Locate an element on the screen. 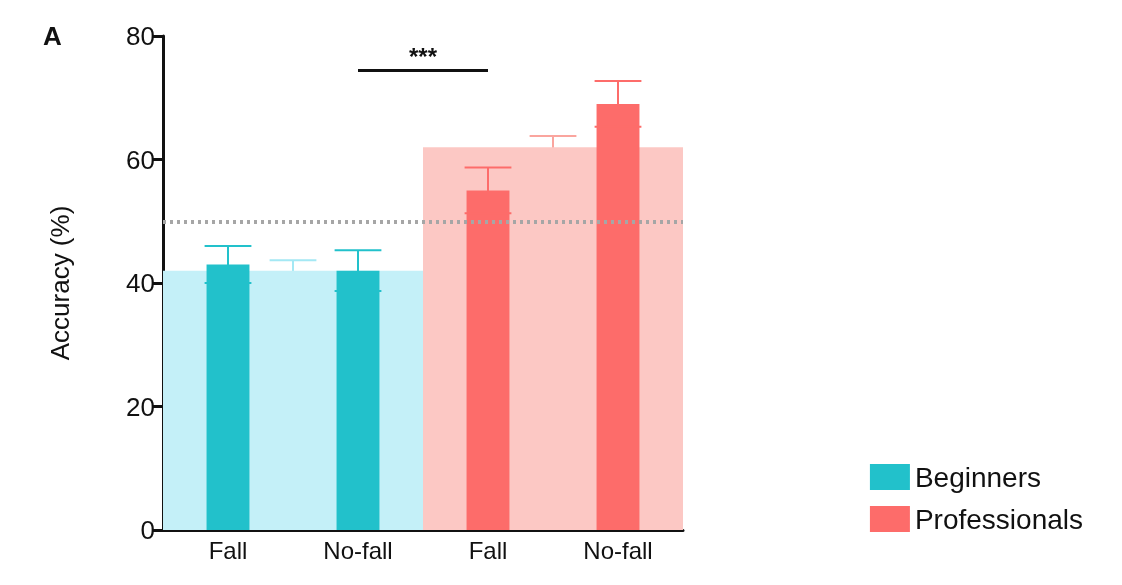 This screenshot has height=585, width=1122. y-tick-label: 40 is located at coordinates (140, 283).